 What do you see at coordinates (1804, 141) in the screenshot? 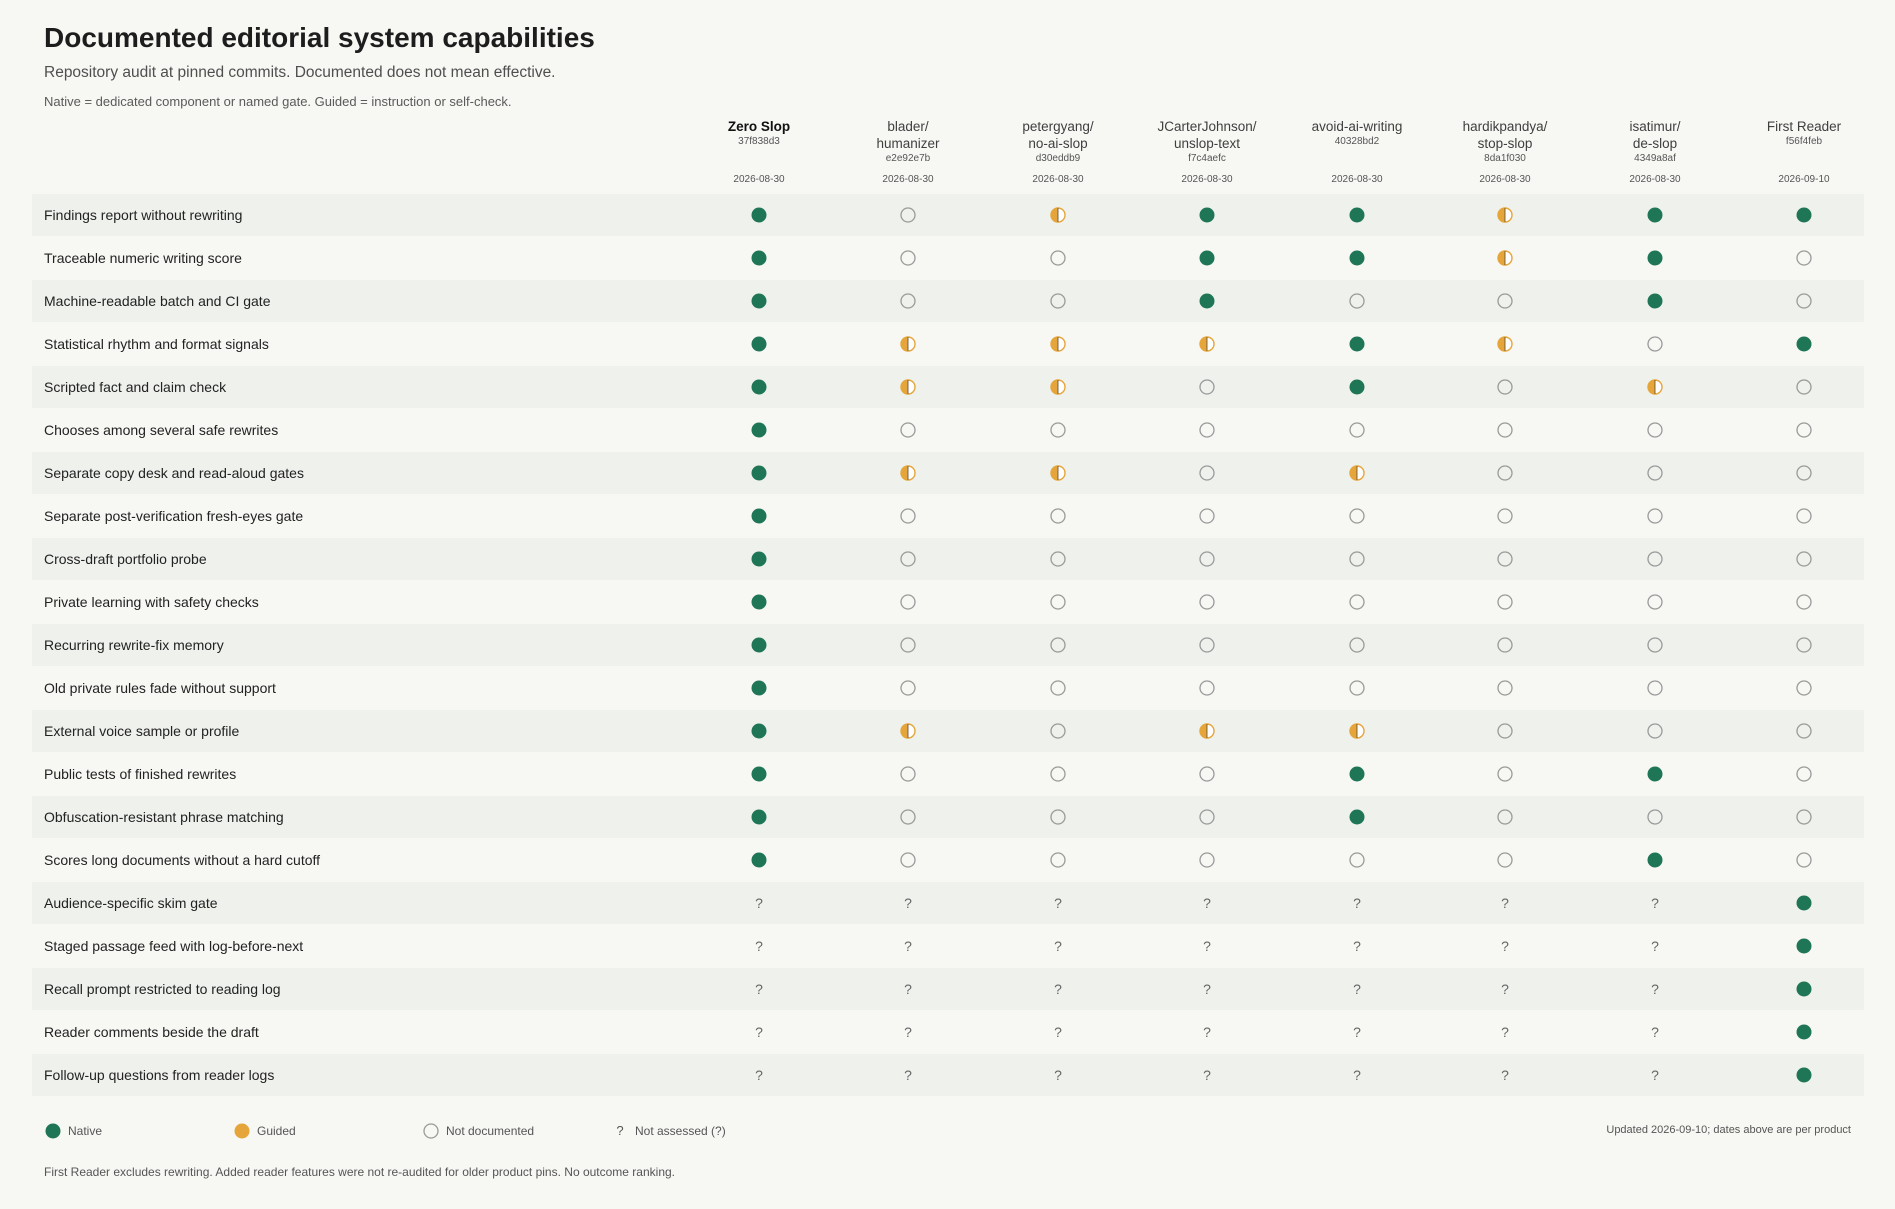
I see `column-commit: f56f4feb` at bounding box center [1804, 141].